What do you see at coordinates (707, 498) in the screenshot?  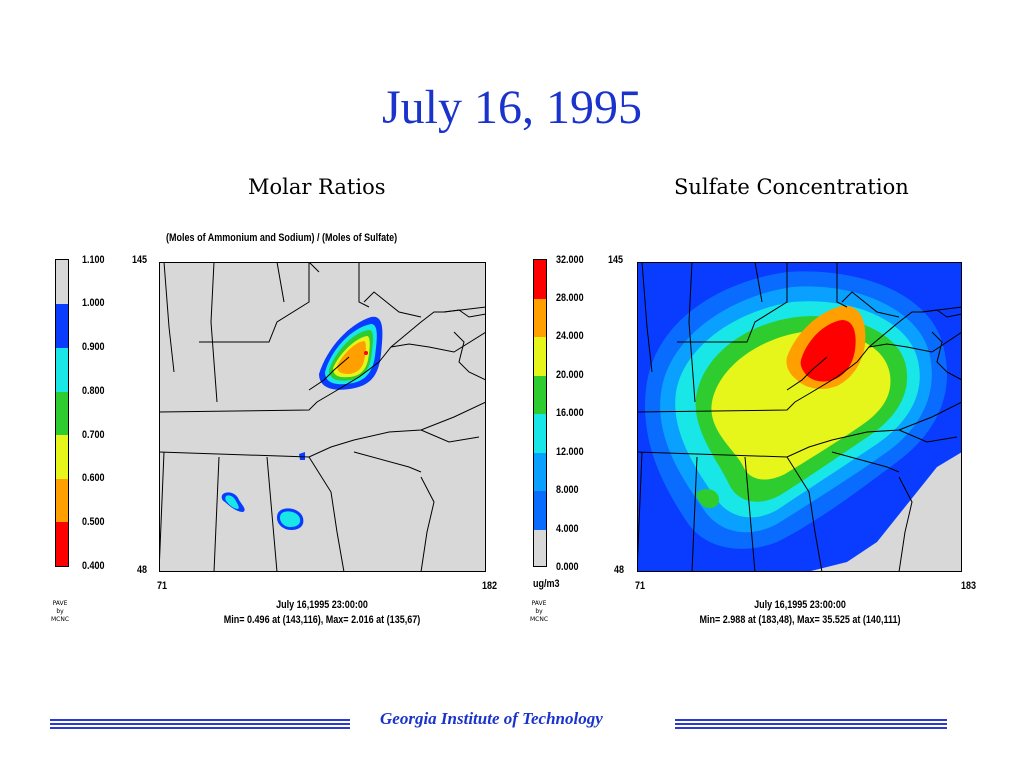 I see `contour-patch` at bounding box center [707, 498].